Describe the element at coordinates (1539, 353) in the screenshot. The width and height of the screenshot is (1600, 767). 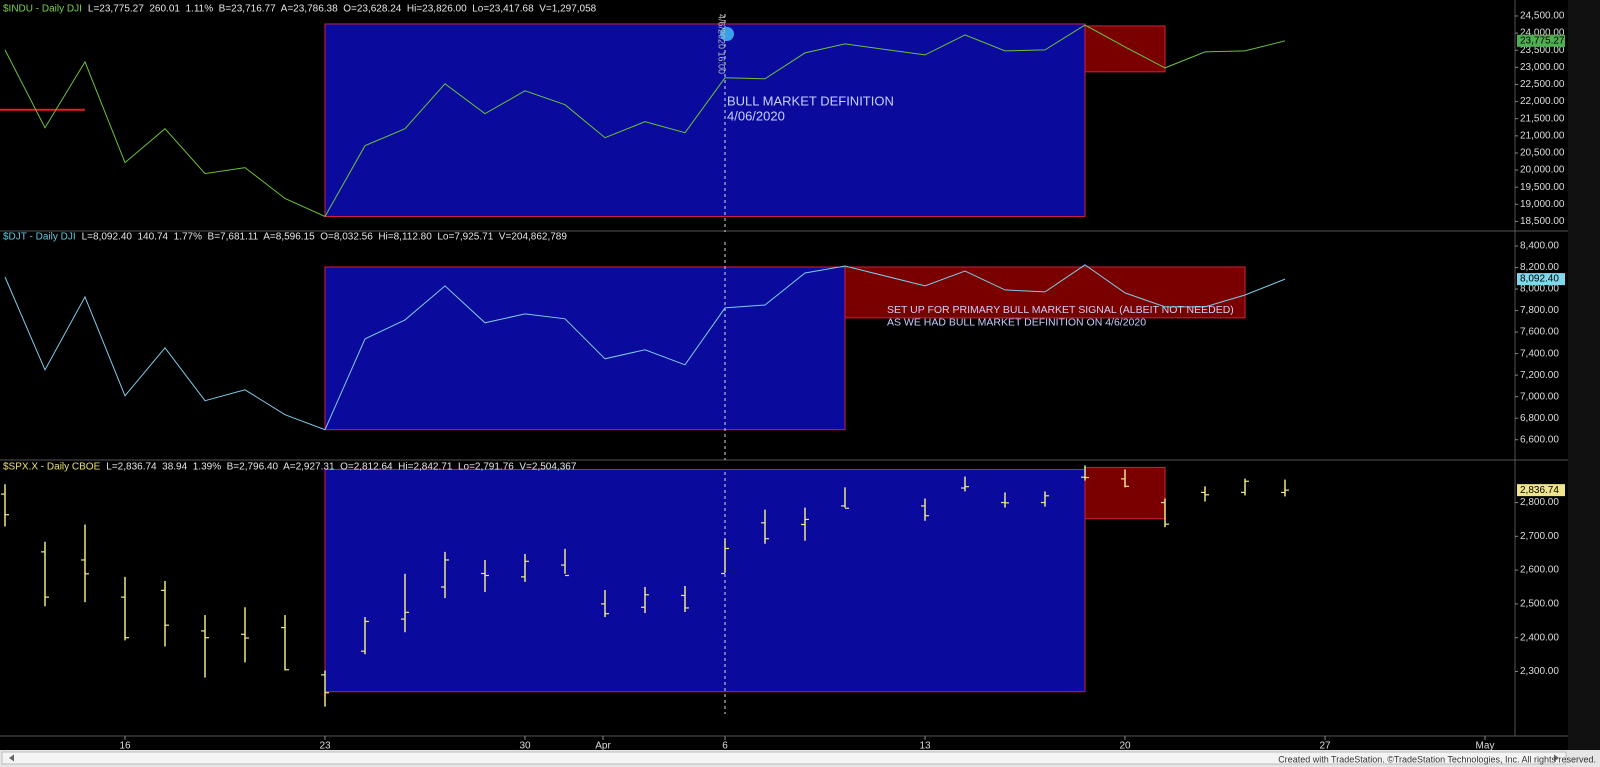
I see `y-tick-label: 7,400.00` at that location.